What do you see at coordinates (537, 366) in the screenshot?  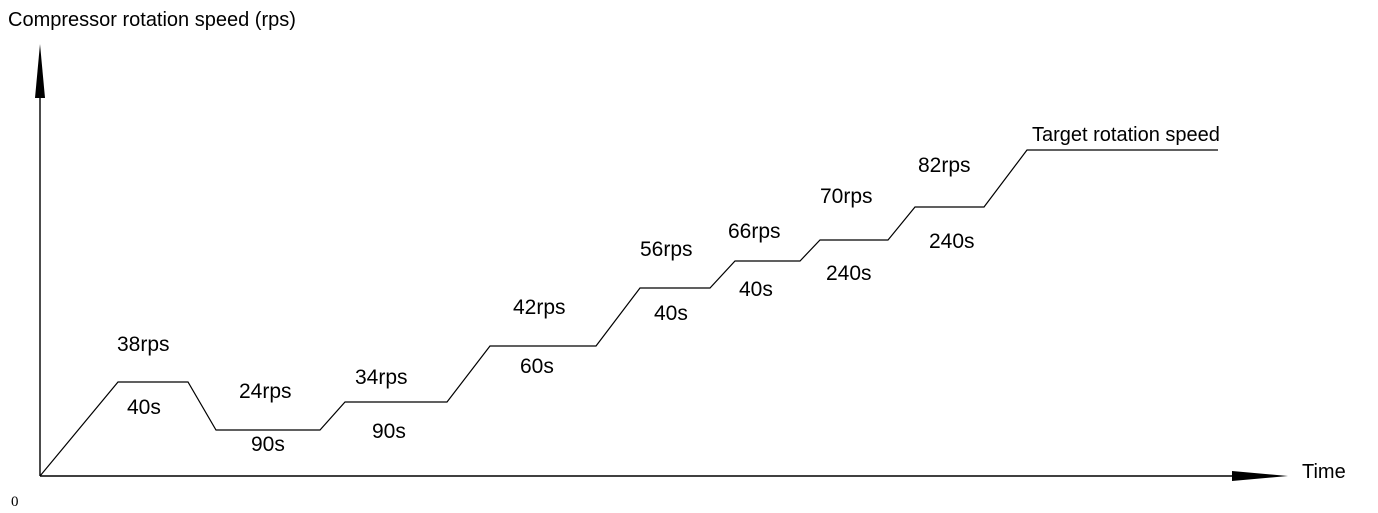 I see `stage-4-duration: 60s` at bounding box center [537, 366].